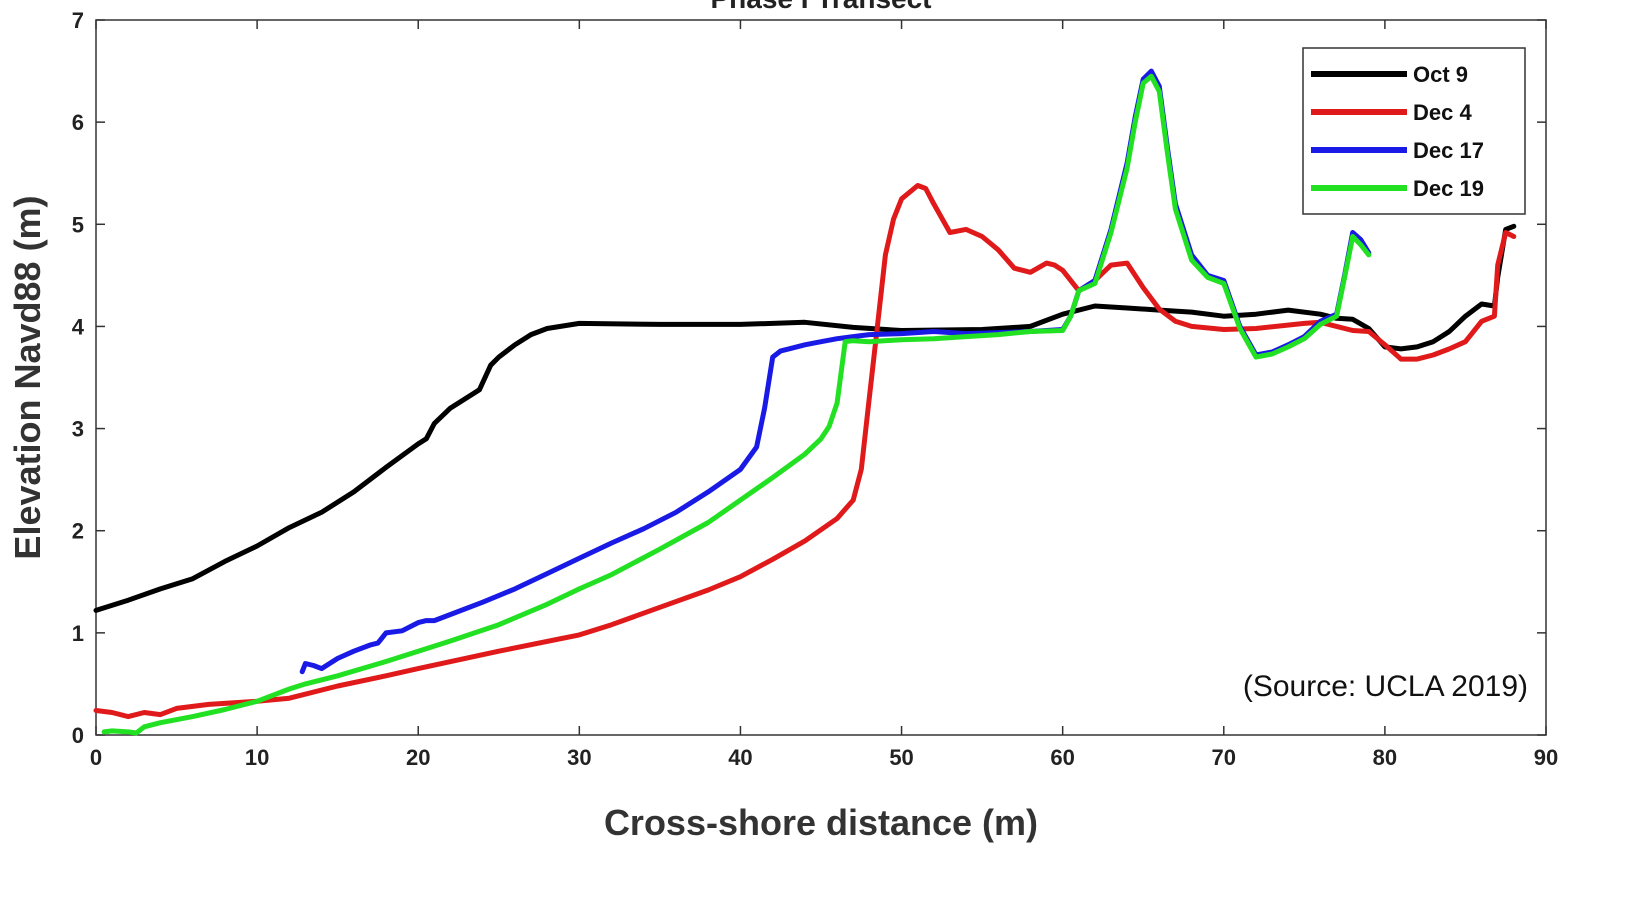 This screenshot has height=899, width=1652. I want to click on y-tick-label: 6, so click(78, 122).